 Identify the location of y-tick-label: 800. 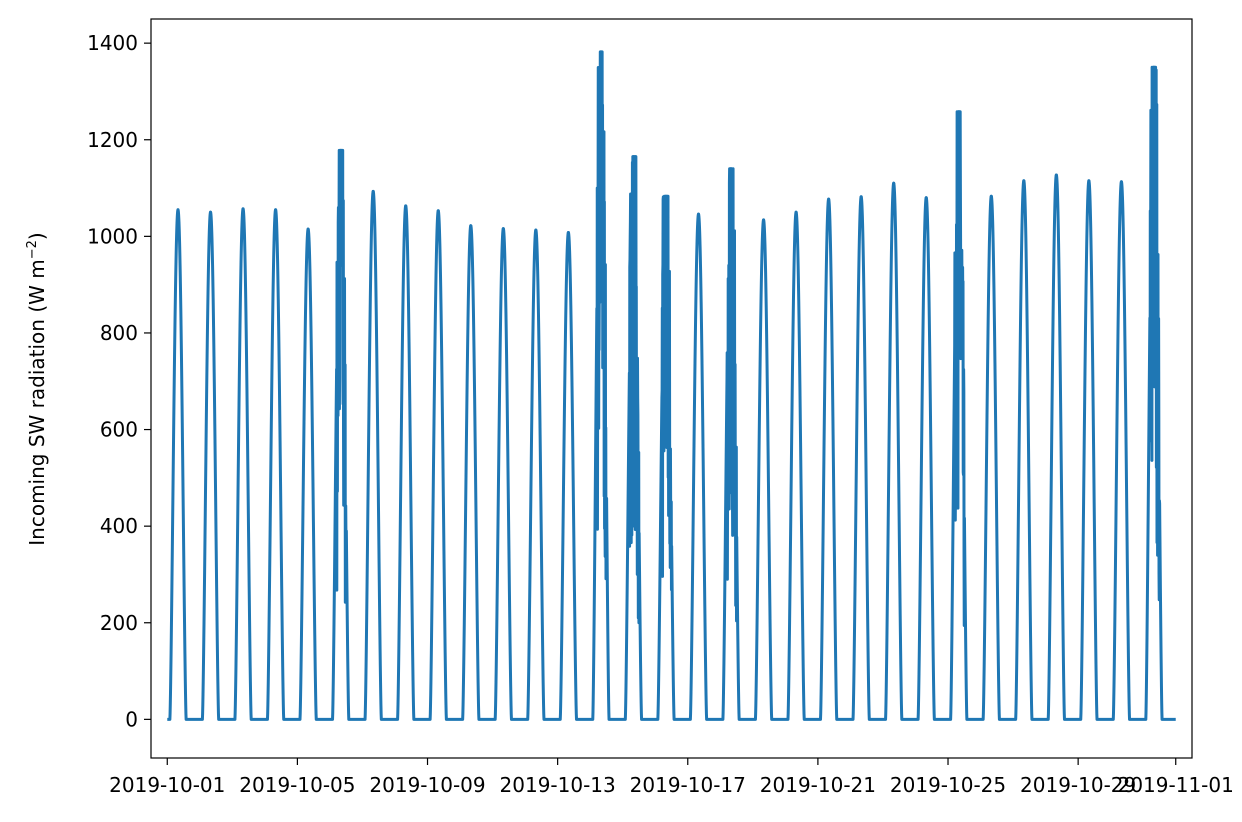
(119, 333).